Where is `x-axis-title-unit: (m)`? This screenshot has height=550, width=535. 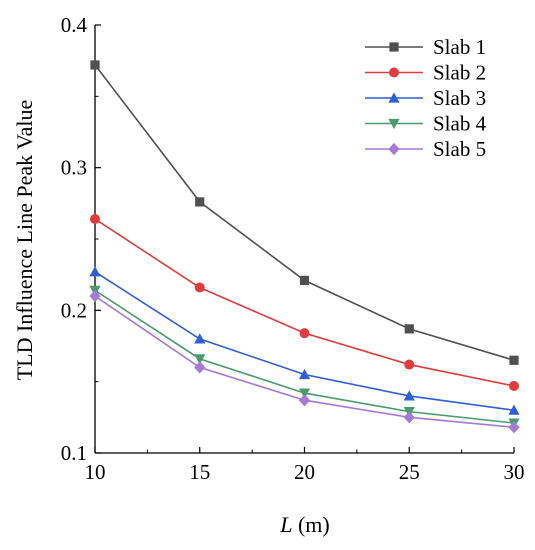 x-axis-title-unit: (m) is located at coordinates (310, 524).